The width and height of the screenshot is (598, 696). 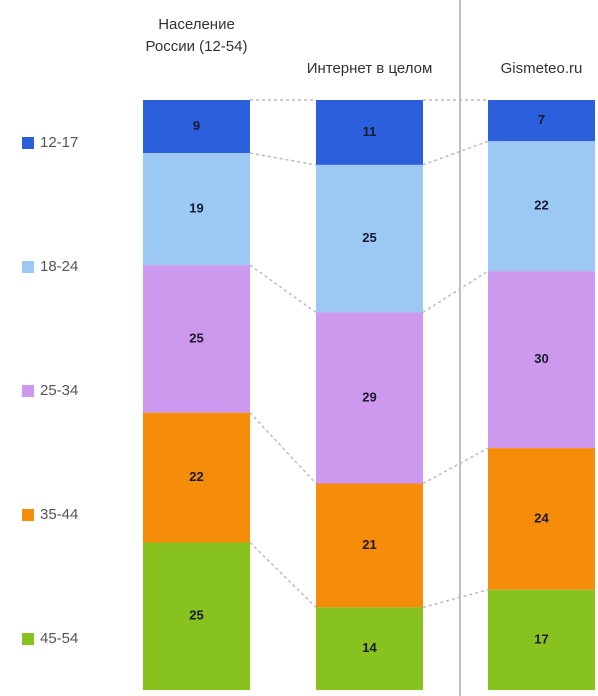 I want to click on legend-label: 18-24, so click(x=59, y=266).